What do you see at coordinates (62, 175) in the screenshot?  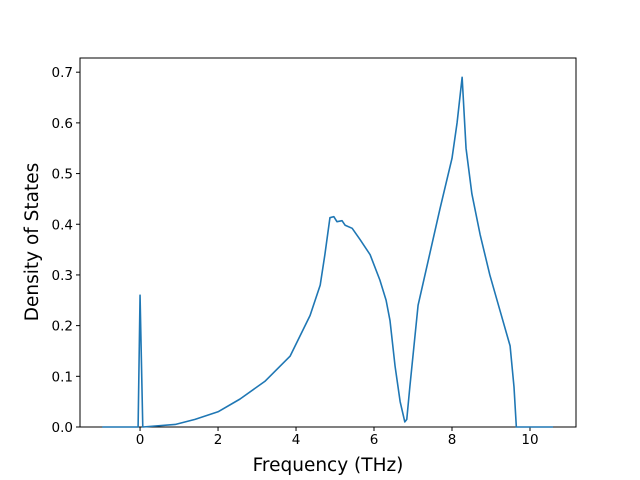 I see `y-tick-label: 0.5` at bounding box center [62, 175].